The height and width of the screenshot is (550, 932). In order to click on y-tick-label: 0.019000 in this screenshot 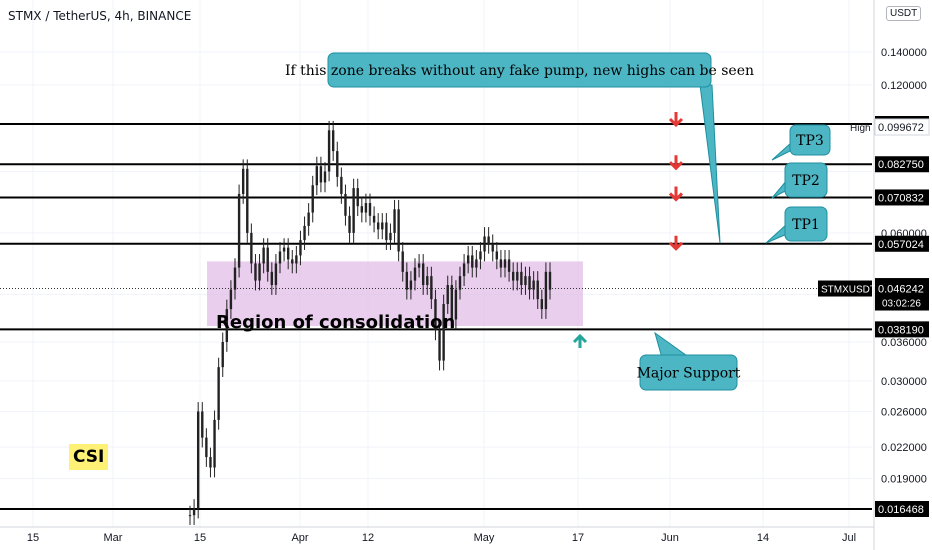, I will do `click(904, 479)`.